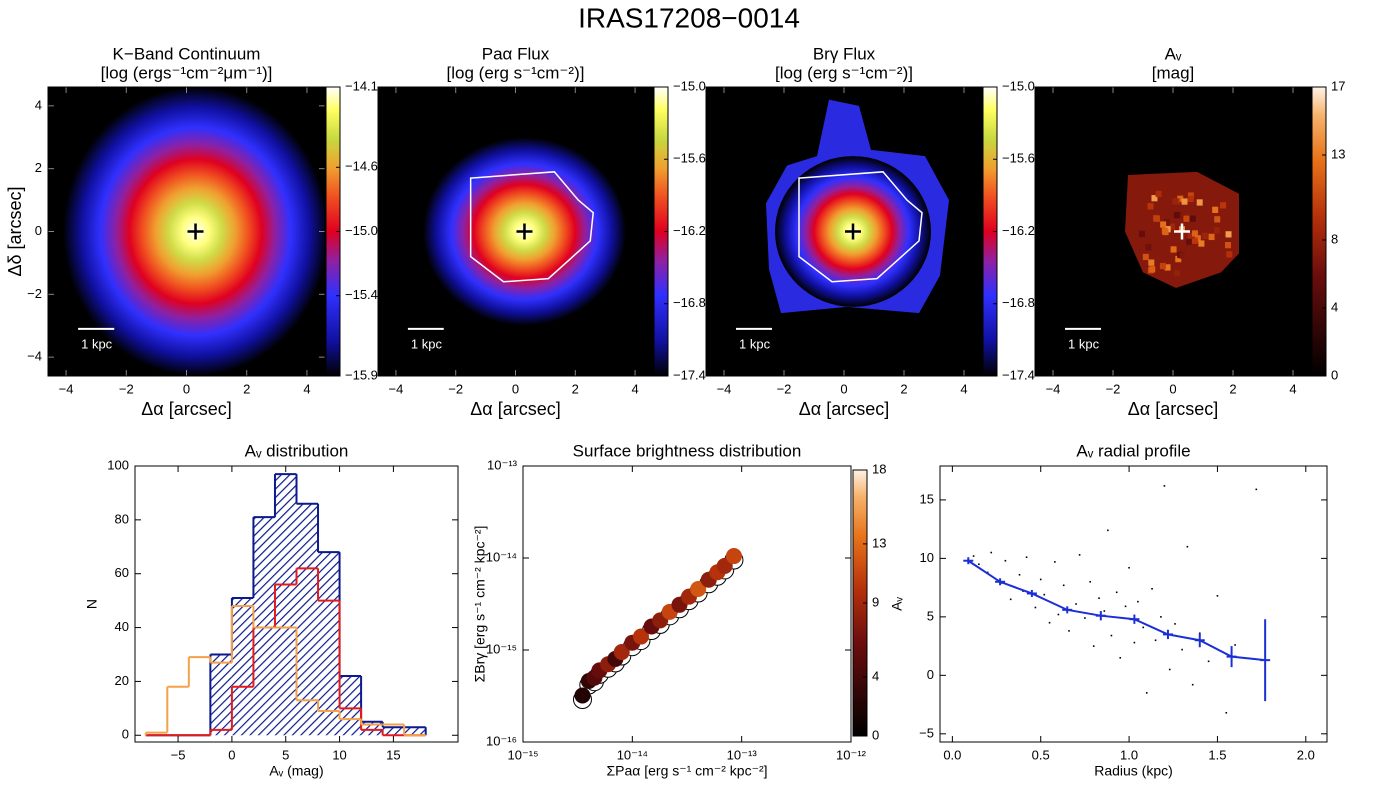  I want to click on colorbar-tick-label: −15.0, so click(1018, 85).